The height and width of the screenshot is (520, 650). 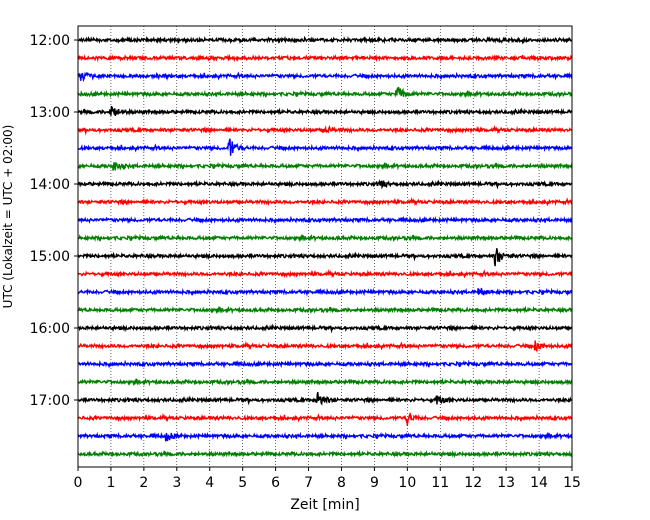 I want to click on x-tick-label: 3, so click(x=176, y=483).